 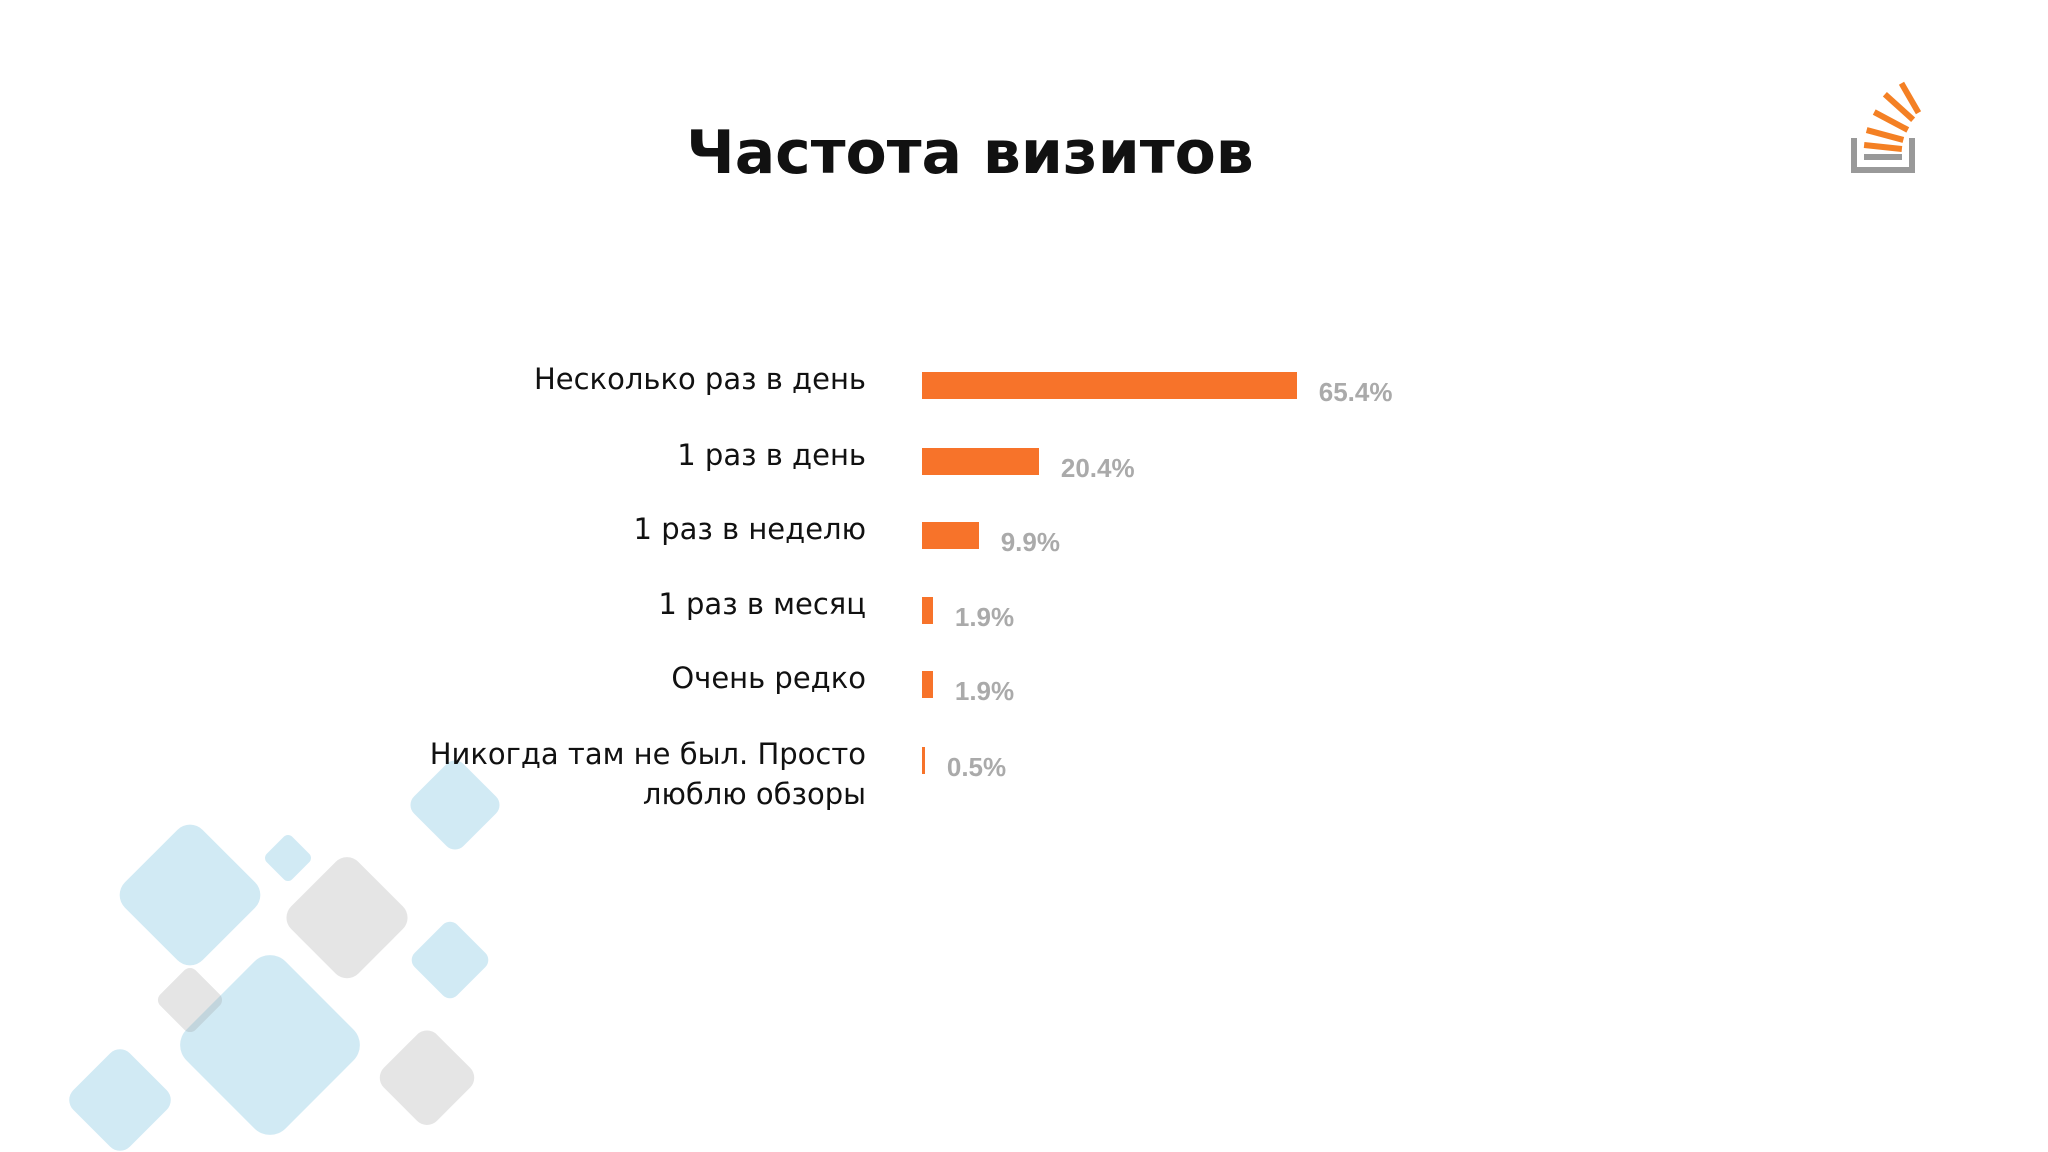 I want to click on category-label: 1 раз в день, so click(x=771, y=455).